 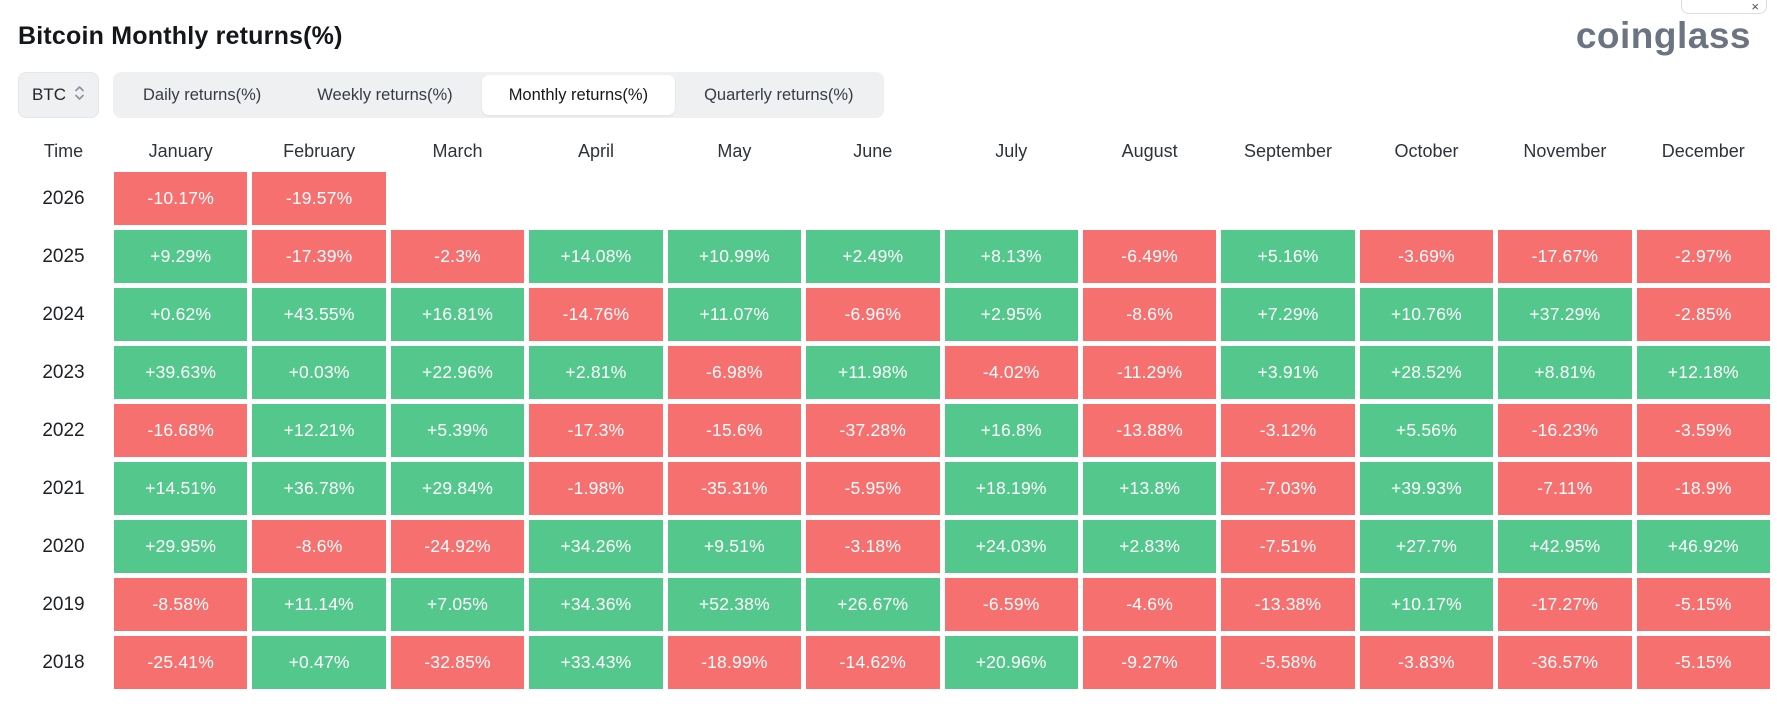 I want to click on return-cell: +10.76%, so click(x=1426, y=314).